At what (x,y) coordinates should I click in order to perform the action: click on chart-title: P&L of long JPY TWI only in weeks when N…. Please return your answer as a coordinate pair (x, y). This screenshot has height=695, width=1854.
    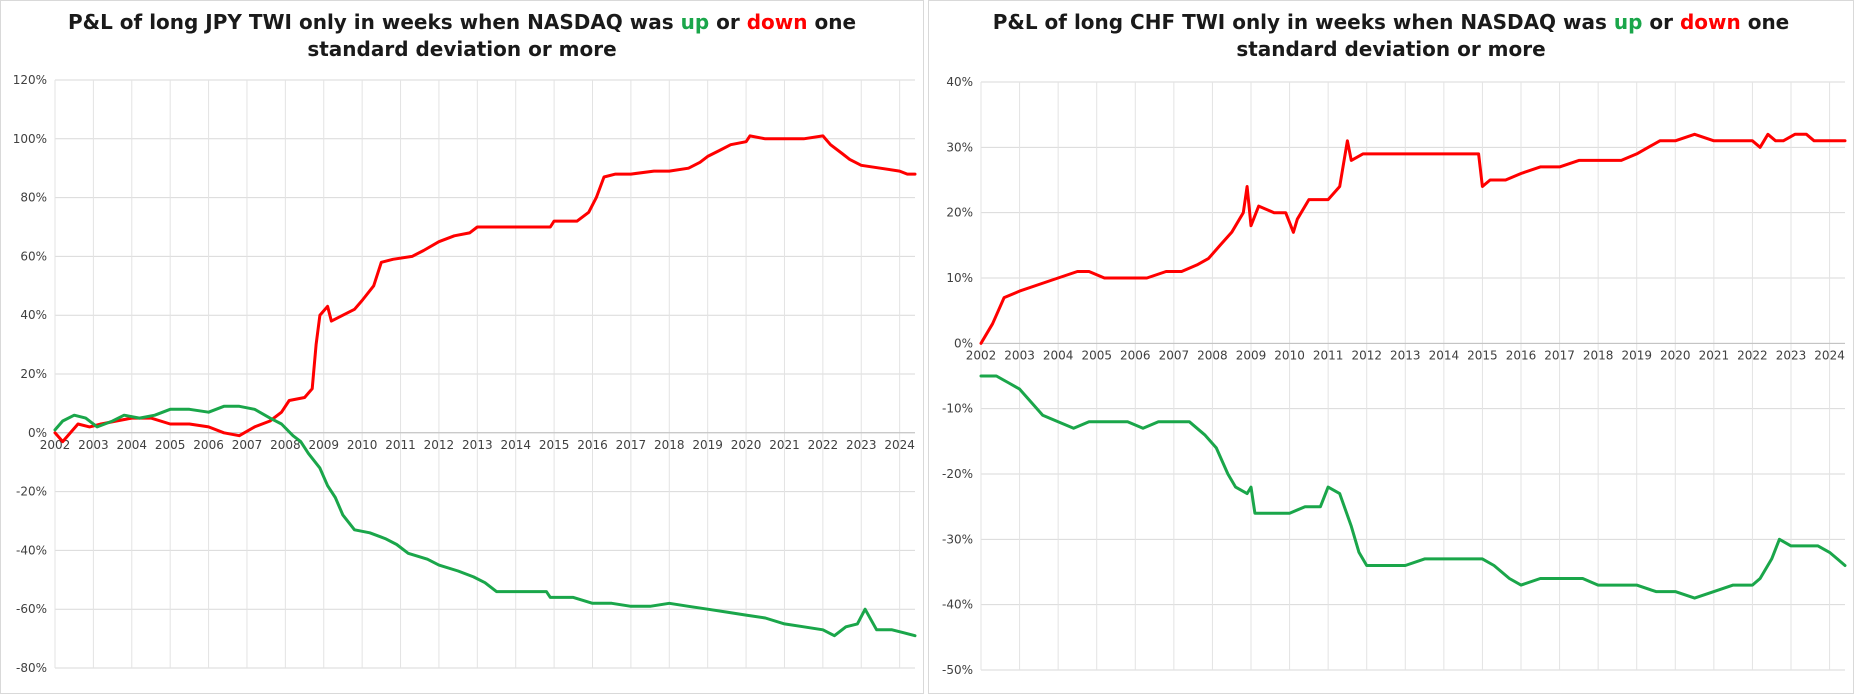
    Looking at the image, I should click on (462, 36).